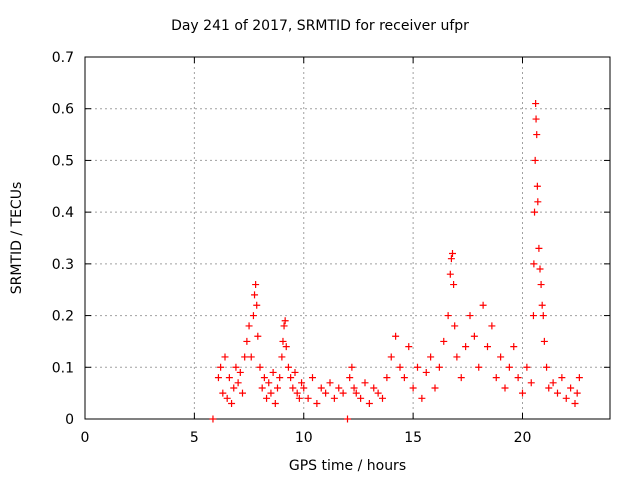 This screenshot has height=480, width=640. Describe the element at coordinates (85, 438) in the screenshot. I see `x-tick-label: 0` at that location.